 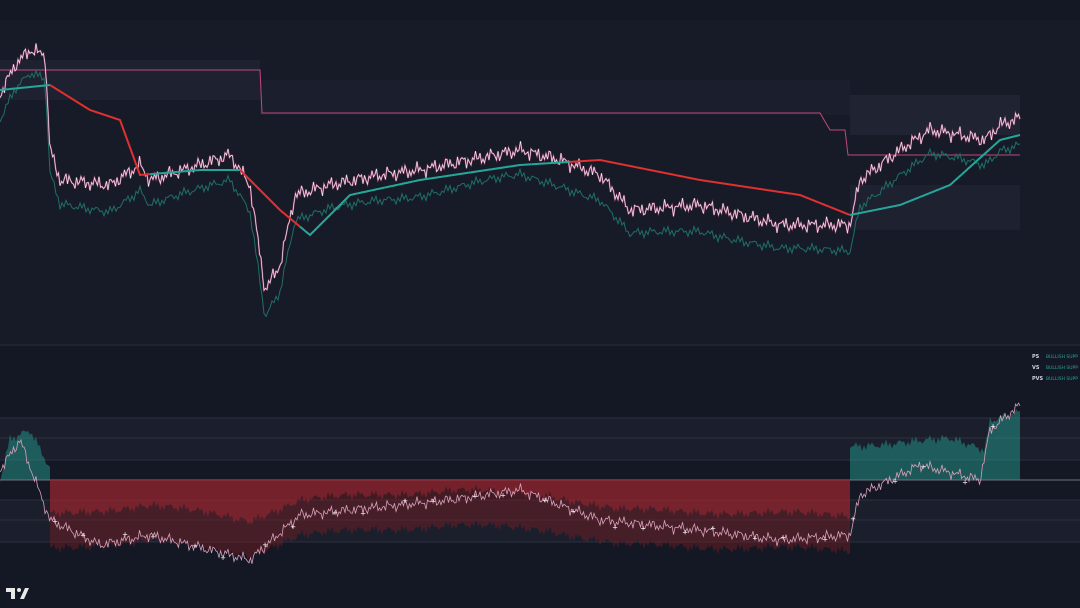 I want to click on upper-step-line, so click(x=510, y=112).